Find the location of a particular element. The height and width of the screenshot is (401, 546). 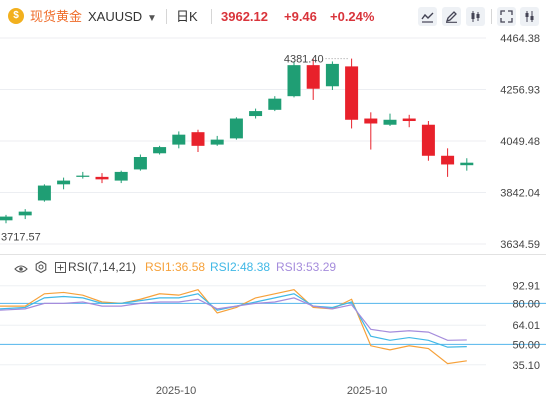

fullscreen-button is located at coordinates (506, 16).